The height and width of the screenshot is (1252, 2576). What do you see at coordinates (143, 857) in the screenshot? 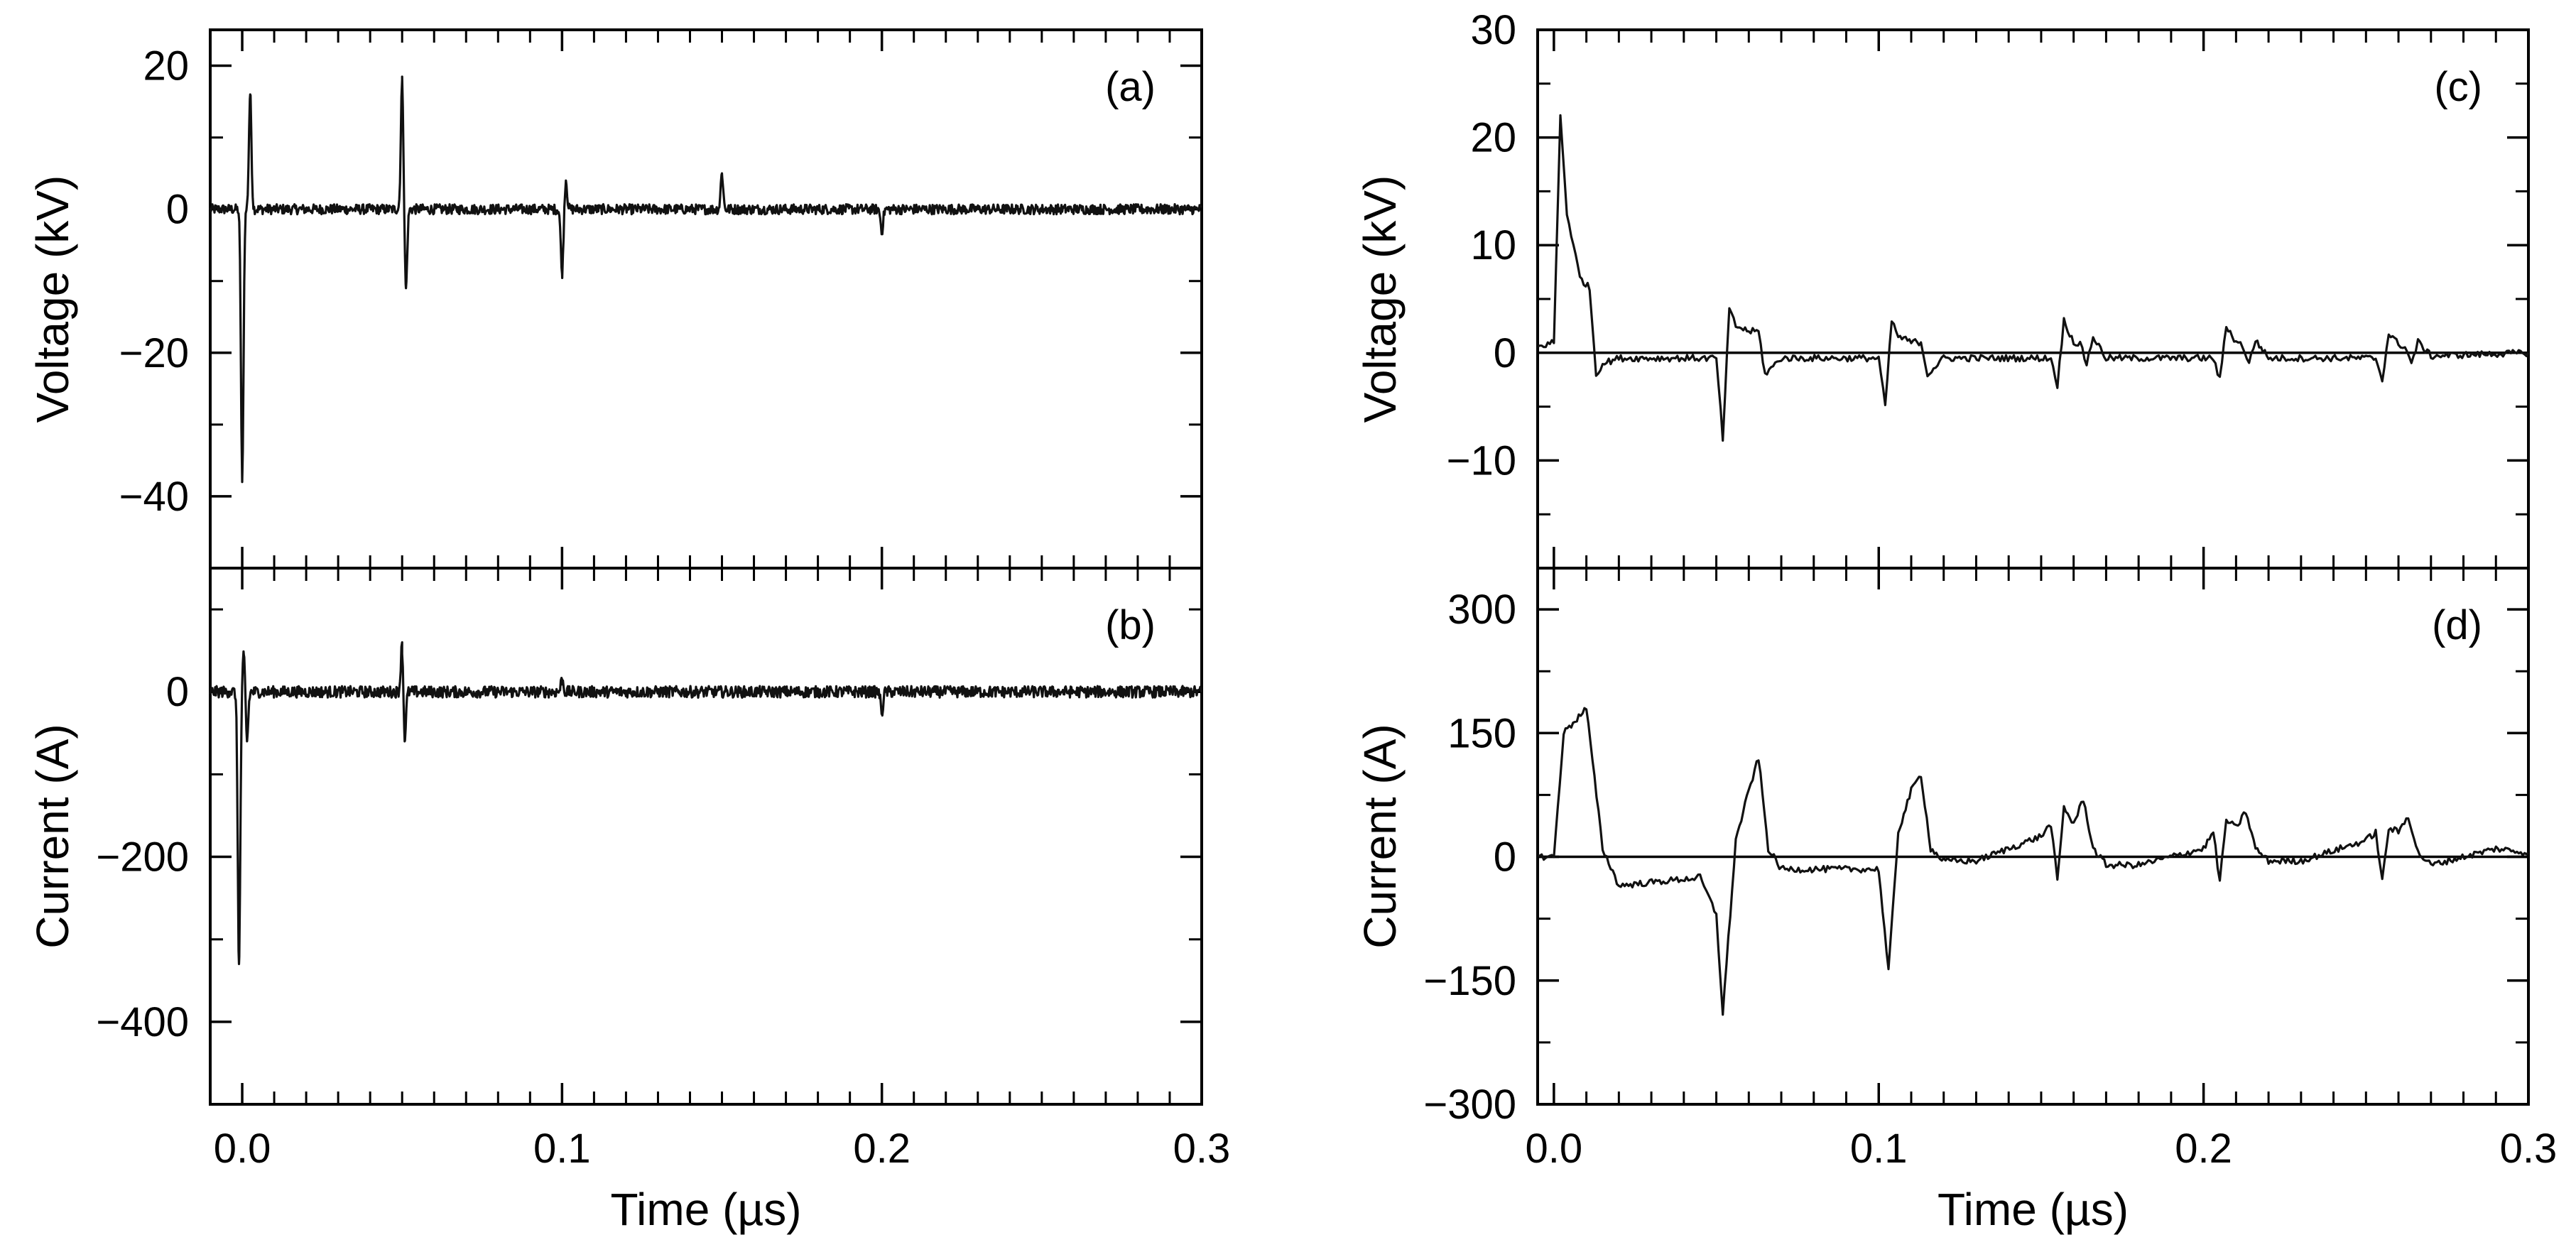
I see `y-tick-label: −200` at bounding box center [143, 857].